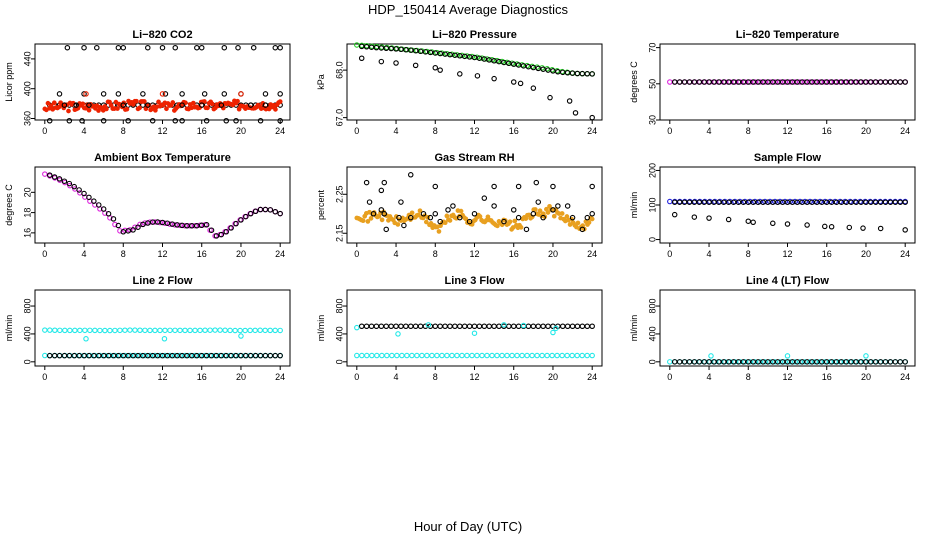  What do you see at coordinates (321, 82) in the screenshot?
I see `y-axis-label: kPa` at bounding box center [321, 82].